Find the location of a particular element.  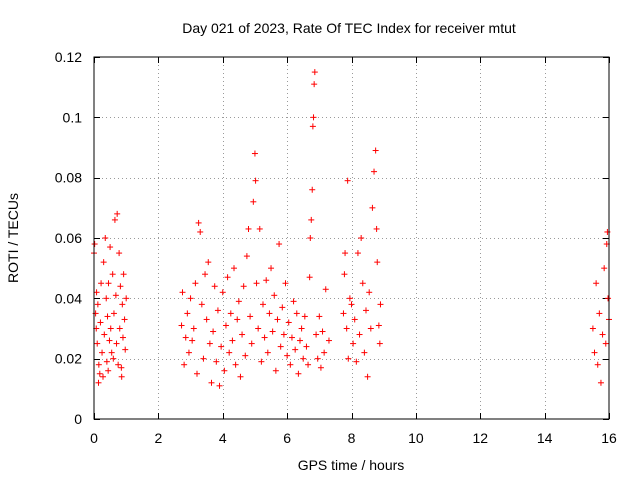

y-axis-label: ROTI / TECUs is located at coordinates (13, 238).